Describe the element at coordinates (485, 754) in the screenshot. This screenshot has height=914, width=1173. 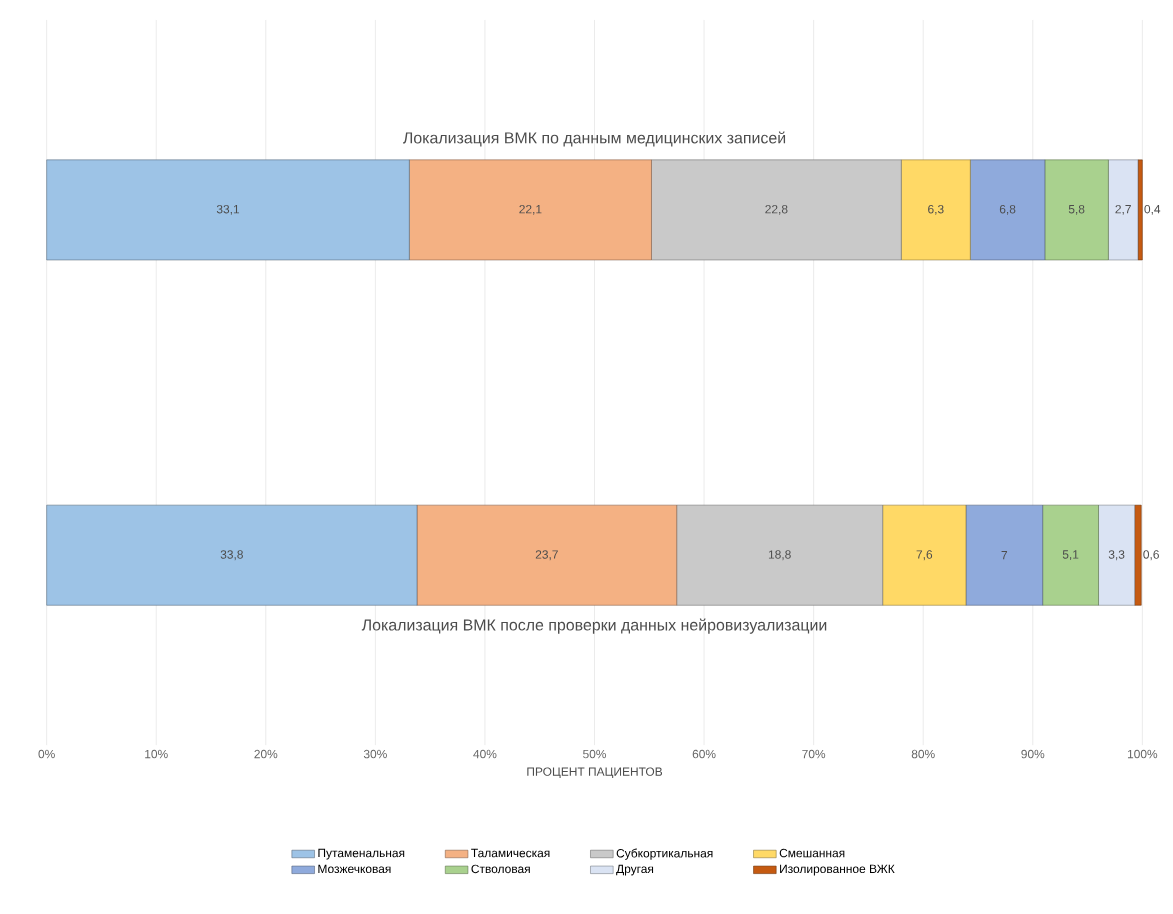
I see `x-tick-label: 40%` at that location.